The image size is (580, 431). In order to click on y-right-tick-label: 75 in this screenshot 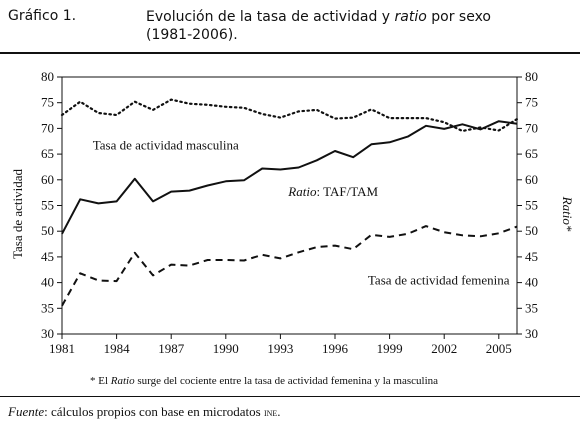, I will do `click(531, 102)`.